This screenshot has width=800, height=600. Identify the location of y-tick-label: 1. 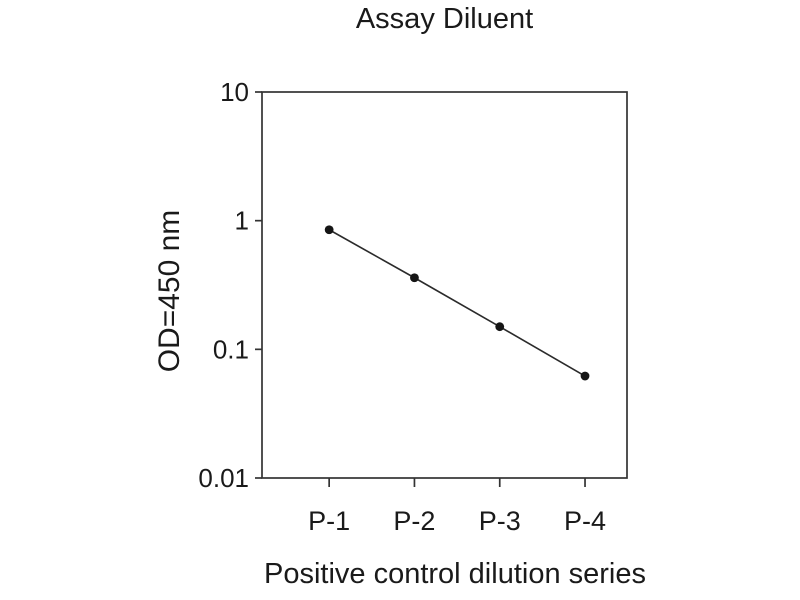
(242, 221).